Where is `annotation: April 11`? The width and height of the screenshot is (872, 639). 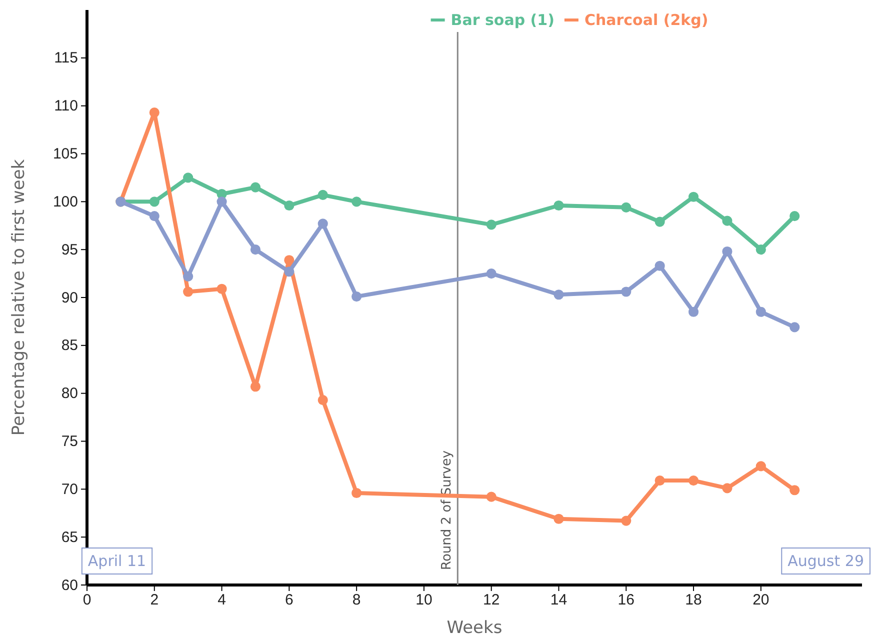 annotation: April 11 is located at coordinates (117, 561).